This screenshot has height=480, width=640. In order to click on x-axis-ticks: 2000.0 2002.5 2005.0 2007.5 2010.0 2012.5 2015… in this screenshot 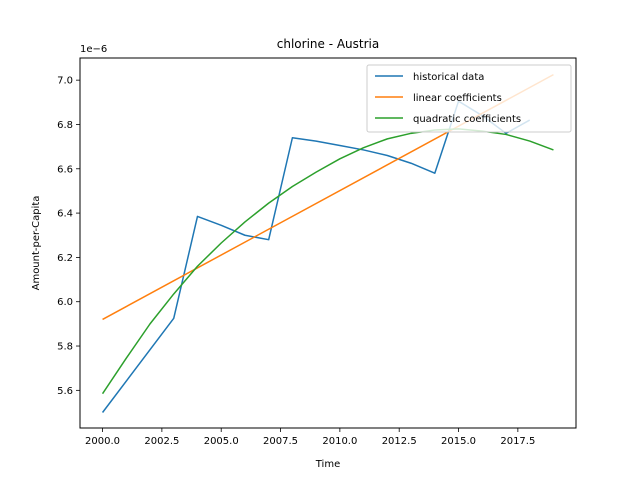, I will do `click(310, 437)`.